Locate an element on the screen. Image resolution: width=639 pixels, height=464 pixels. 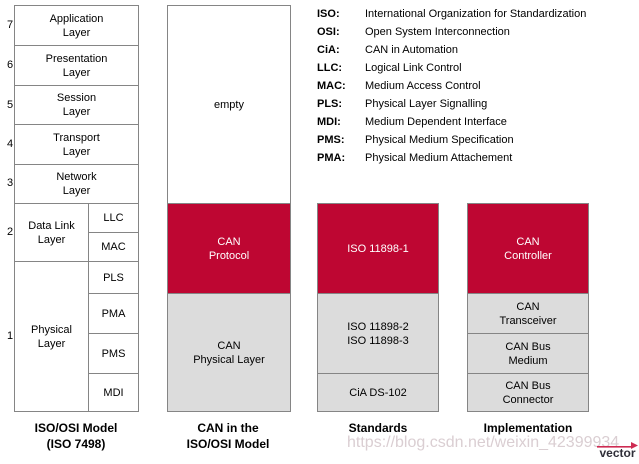
osi-layer-number-1: 1 is located at coordinates (10, 336).